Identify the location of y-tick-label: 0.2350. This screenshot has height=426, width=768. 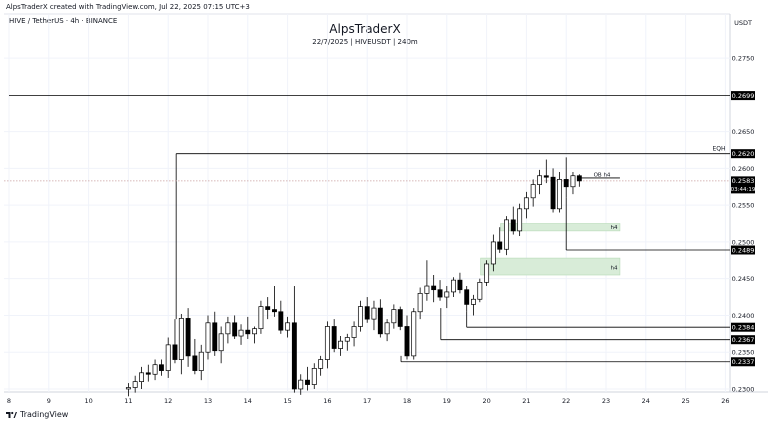
(743, 353).